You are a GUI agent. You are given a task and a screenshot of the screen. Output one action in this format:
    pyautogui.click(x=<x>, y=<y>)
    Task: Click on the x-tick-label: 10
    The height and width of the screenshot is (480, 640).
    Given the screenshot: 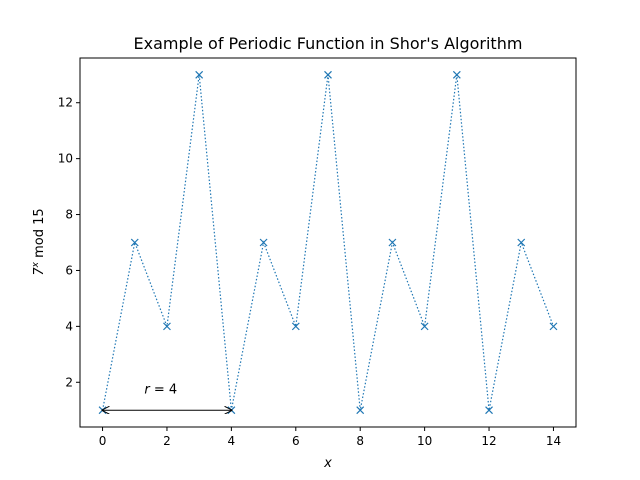 What is the action you would take?
    pyautogui.click(x=424, y=441)
    